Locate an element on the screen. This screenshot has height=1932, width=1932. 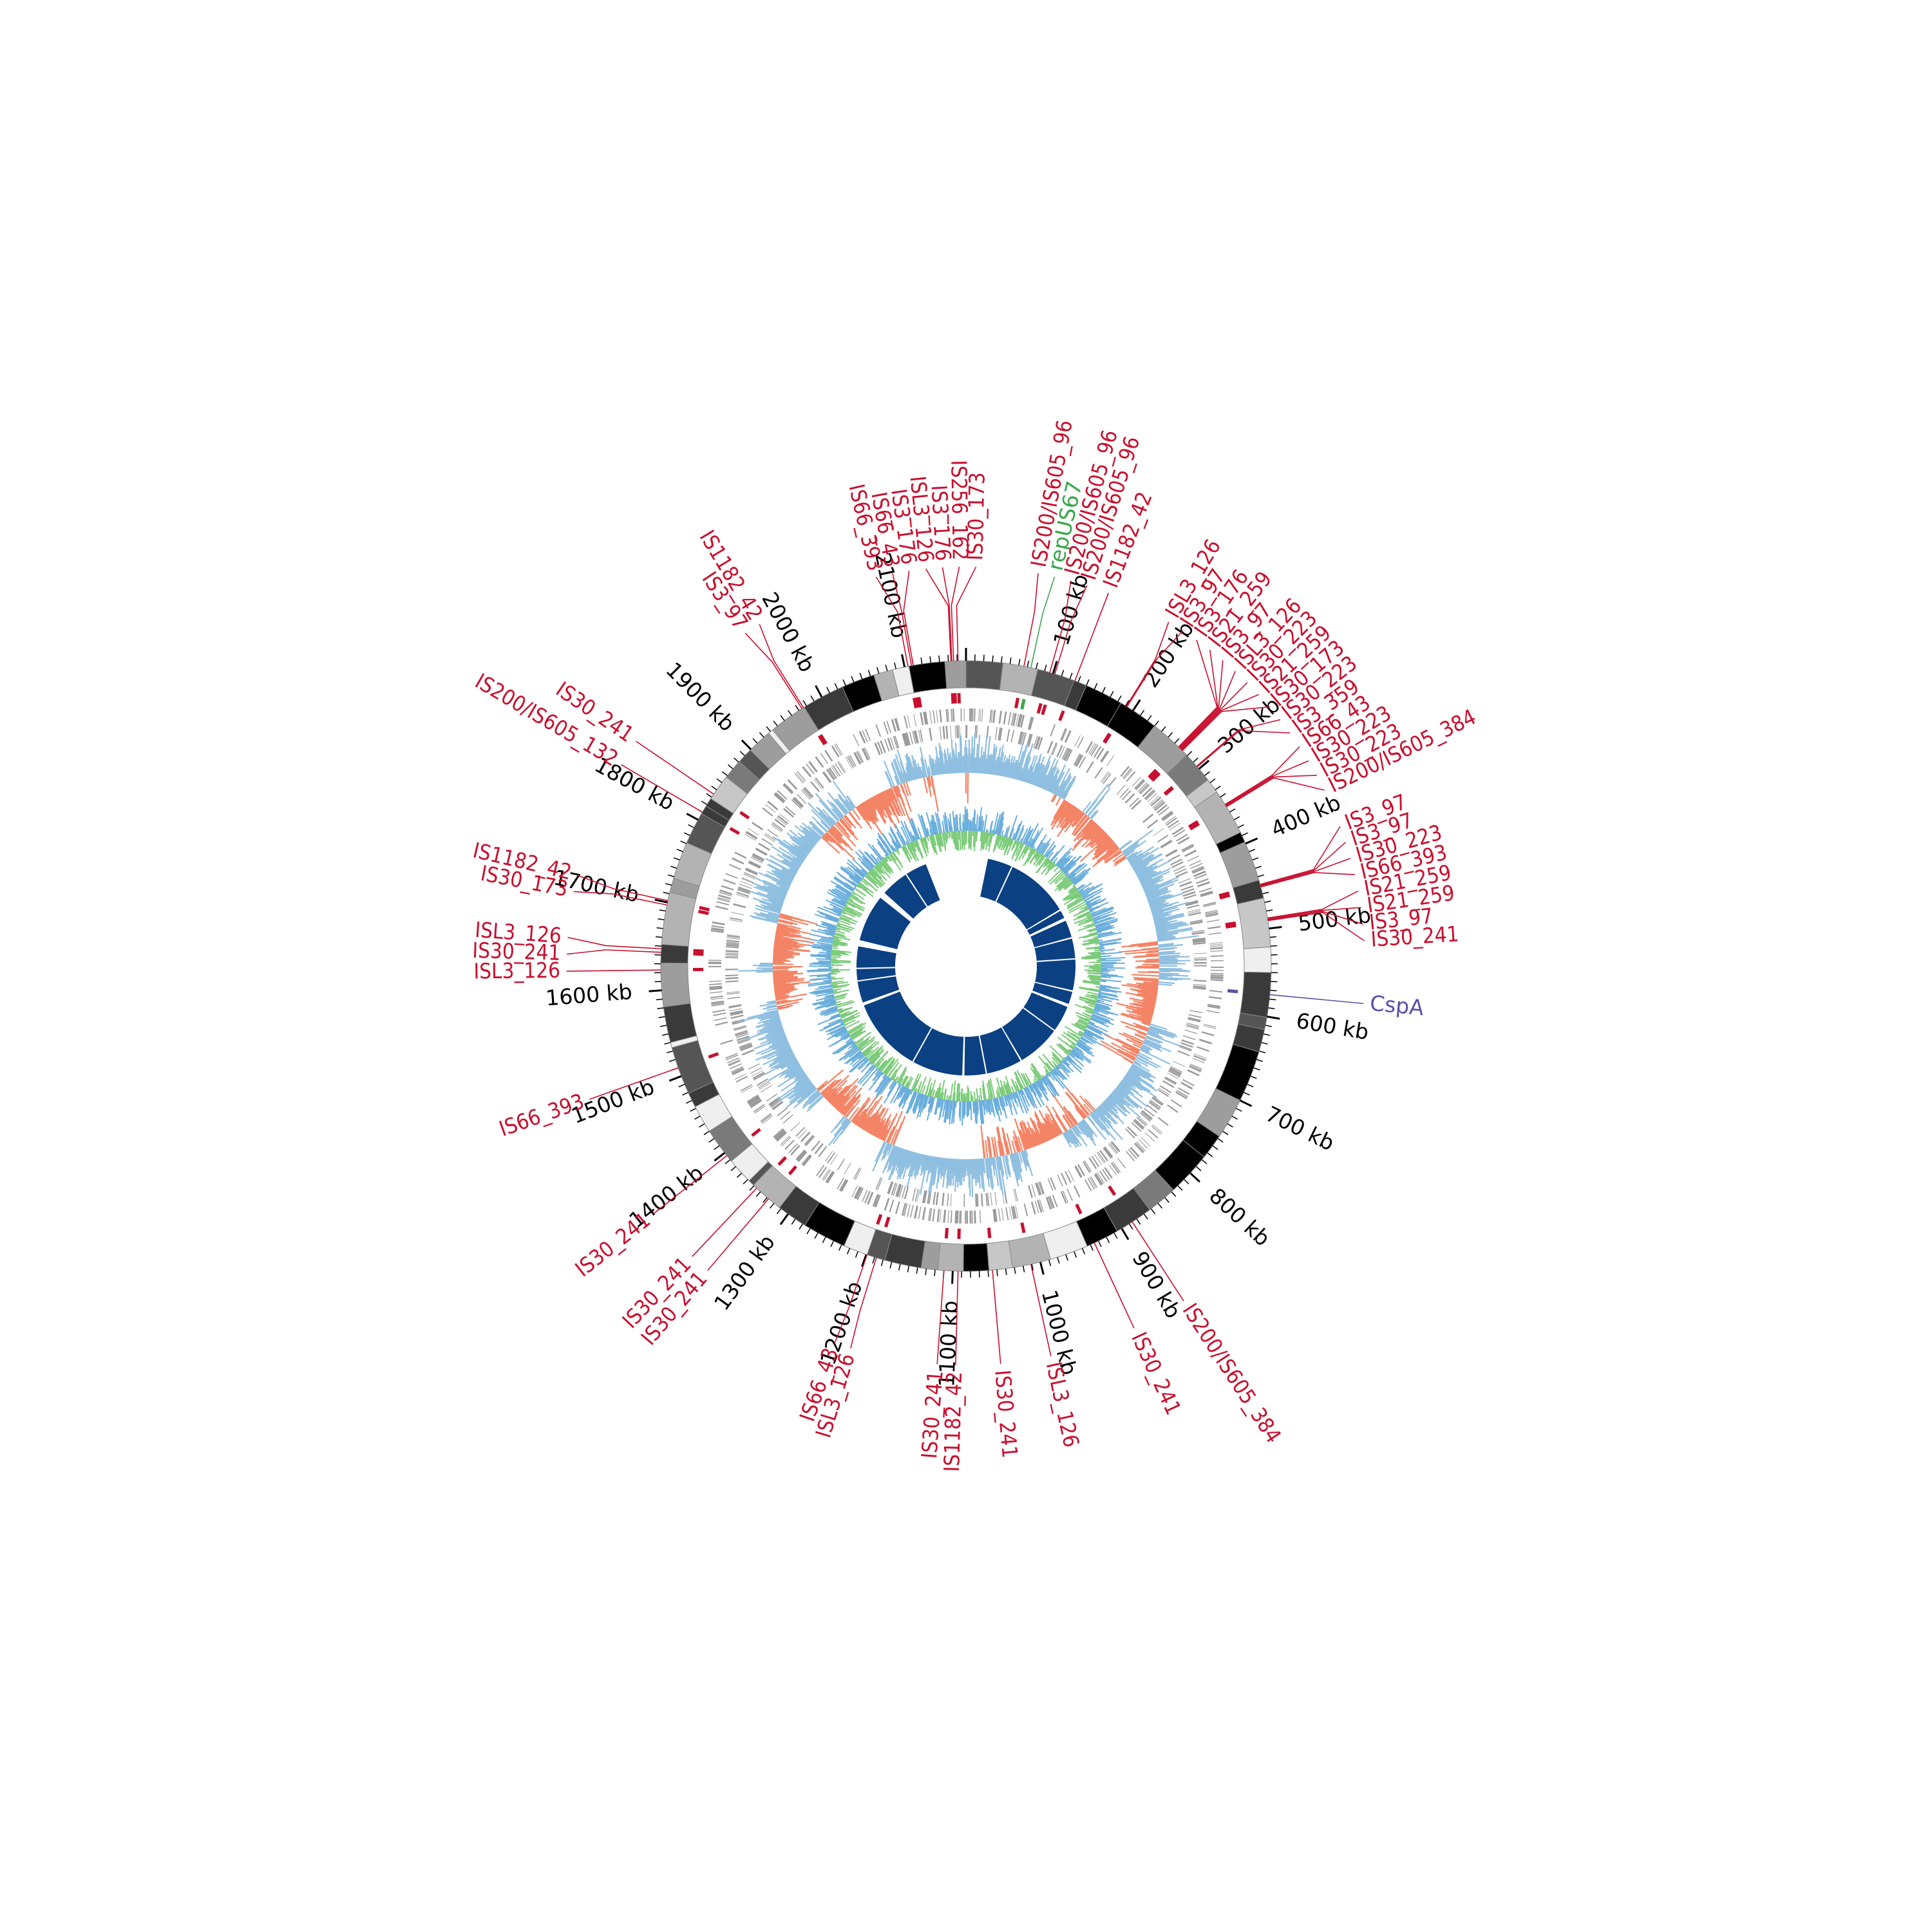
scale-tick-label: 1600 kb is located at coordinates (589, 995).